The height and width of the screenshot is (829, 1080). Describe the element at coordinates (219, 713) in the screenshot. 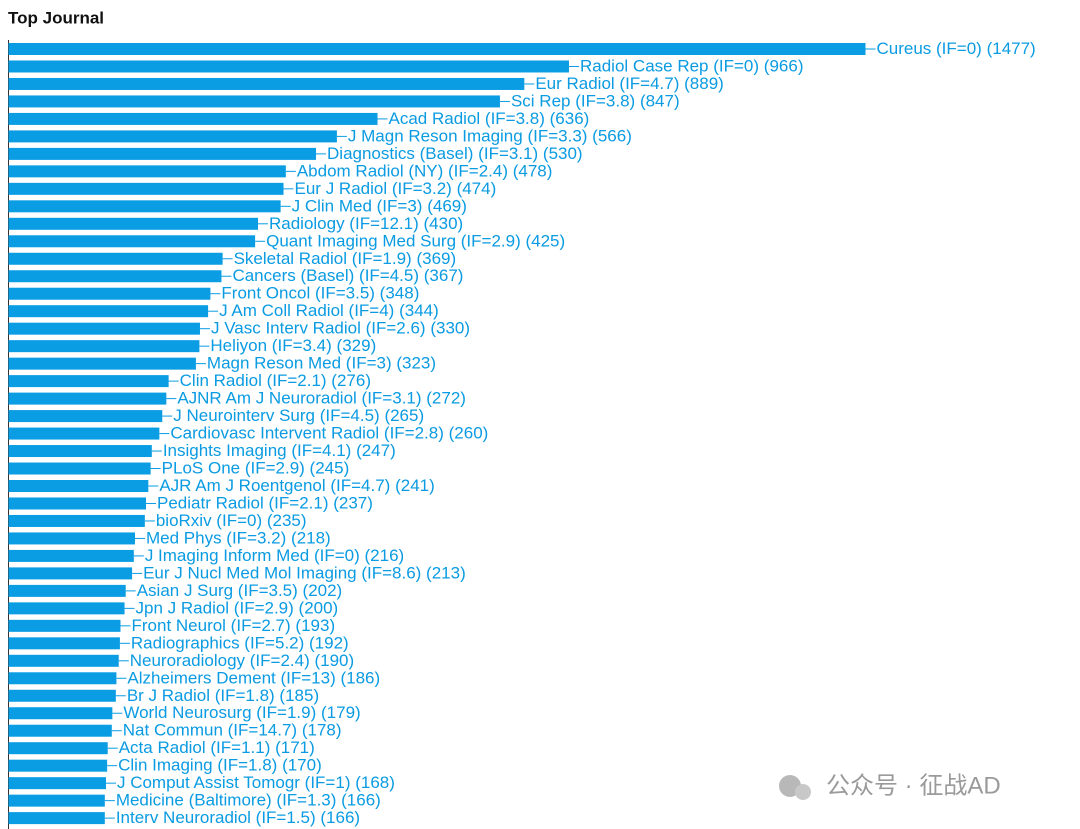

I see `journal-name: World Neurosurg (IF=1.9)` at that location.